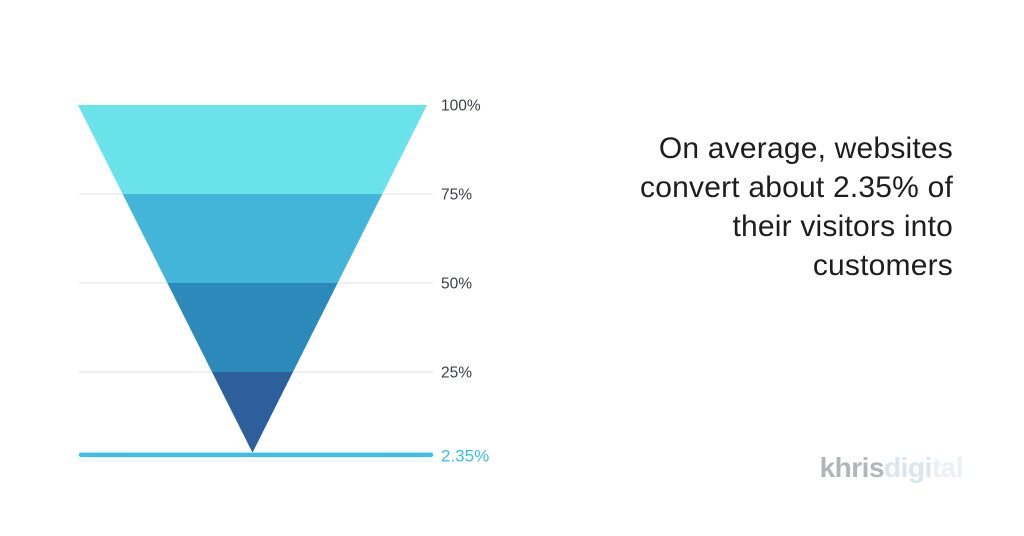  I want to click on tick-label-100%: 100%, so click(461, 106).